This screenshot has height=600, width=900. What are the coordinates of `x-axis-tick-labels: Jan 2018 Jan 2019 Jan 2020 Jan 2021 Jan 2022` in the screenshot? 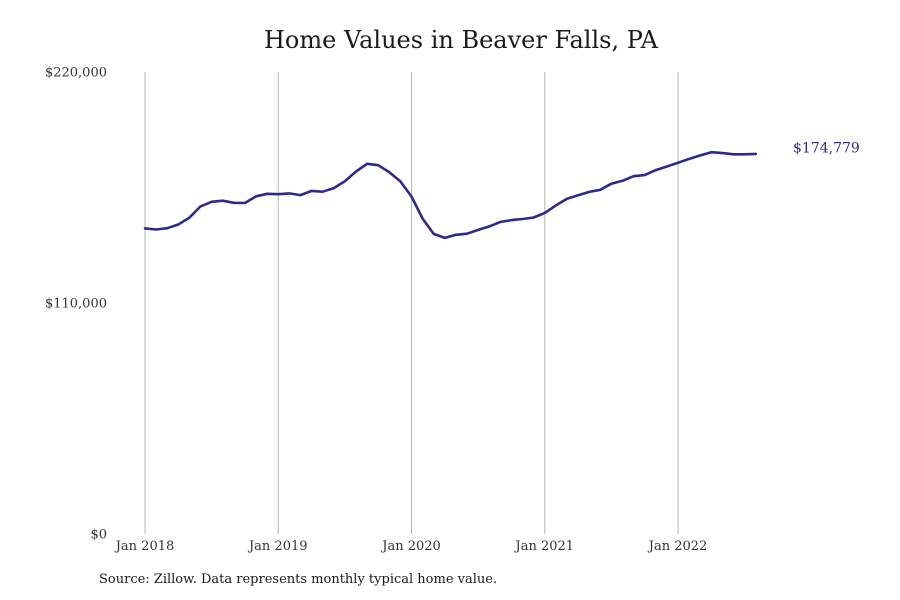 It's located at (411, 546).